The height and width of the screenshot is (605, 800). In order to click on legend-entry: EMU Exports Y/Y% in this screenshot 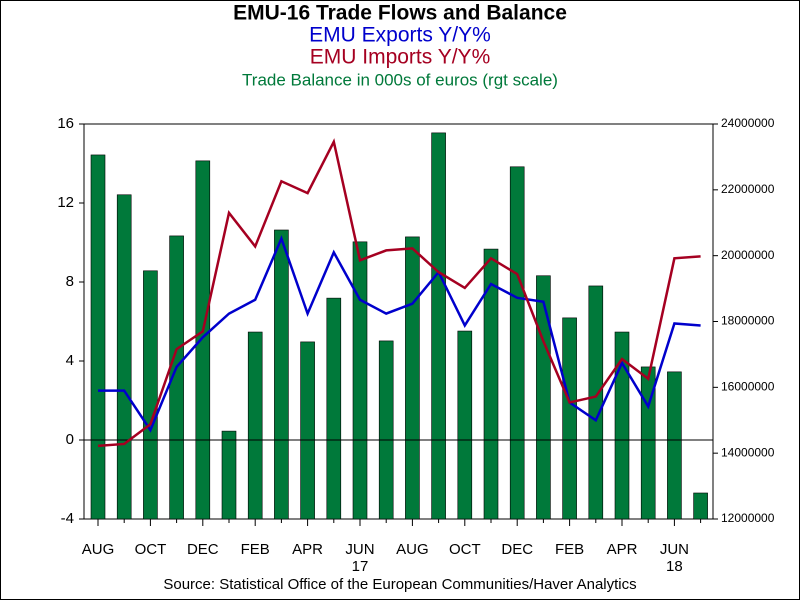, I will do `click(400, 35)`.